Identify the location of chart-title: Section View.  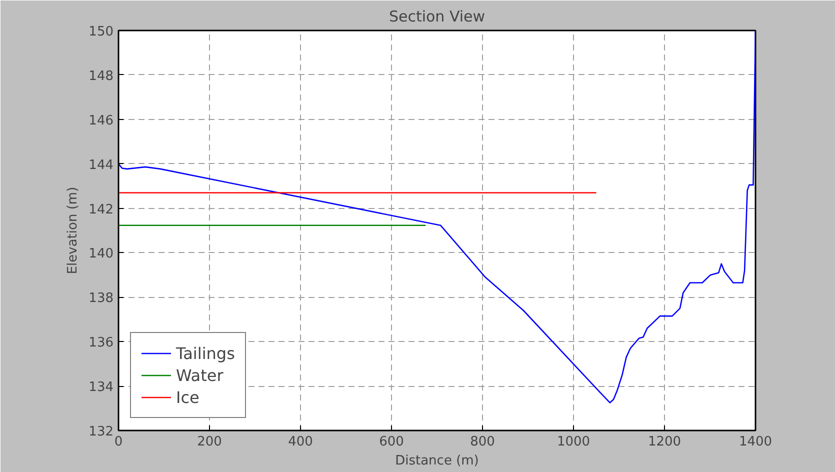
(437, 17).